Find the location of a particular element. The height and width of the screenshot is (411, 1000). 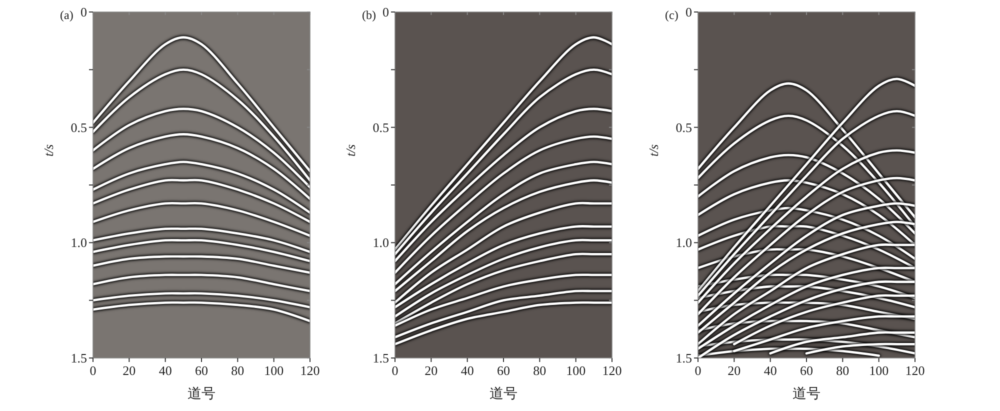

chart-title: (a) is located at coordinates (67, 15).